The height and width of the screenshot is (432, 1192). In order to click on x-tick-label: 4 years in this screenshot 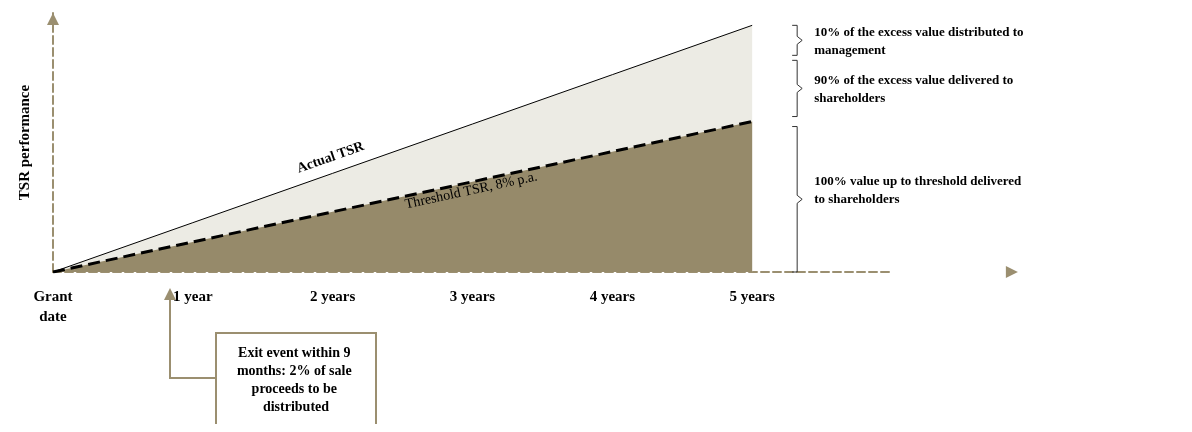, I will do `click(612, 296)`.